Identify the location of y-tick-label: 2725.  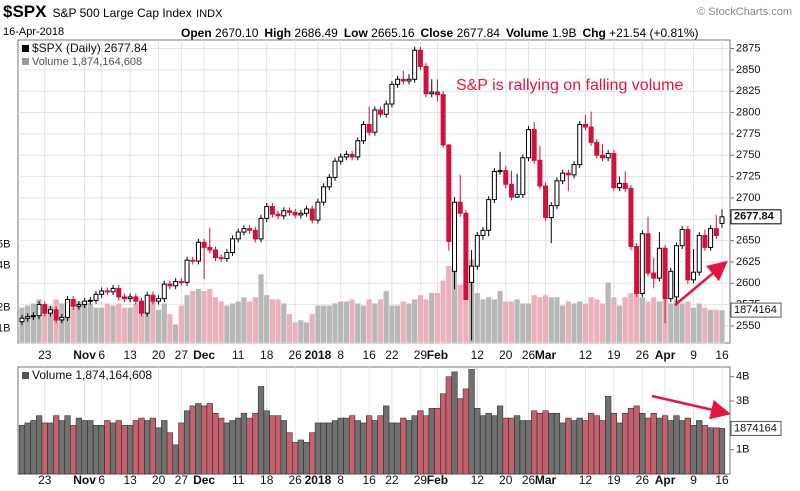
(748, 176).